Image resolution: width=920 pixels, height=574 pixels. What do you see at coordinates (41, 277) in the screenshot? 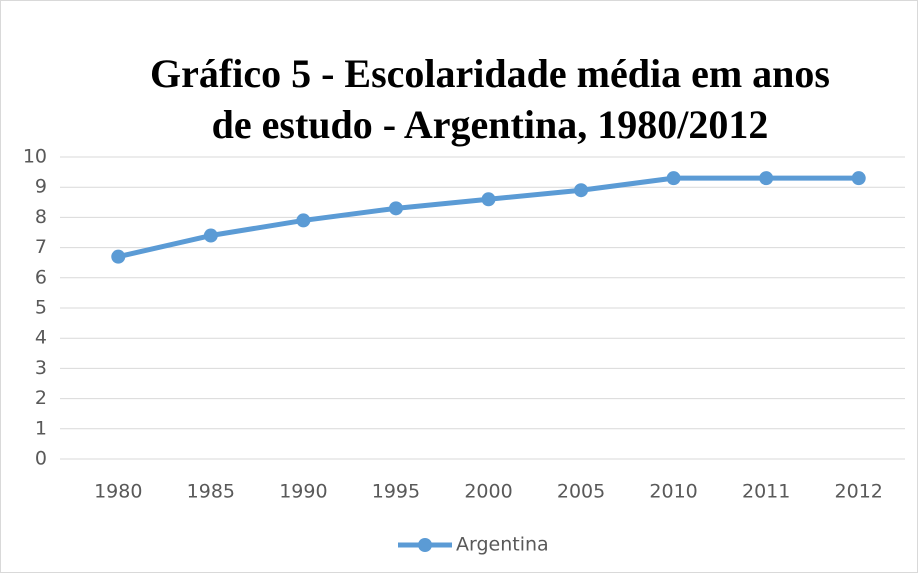
I see `y-tick-label: 6` at bounding box center [41, 277].